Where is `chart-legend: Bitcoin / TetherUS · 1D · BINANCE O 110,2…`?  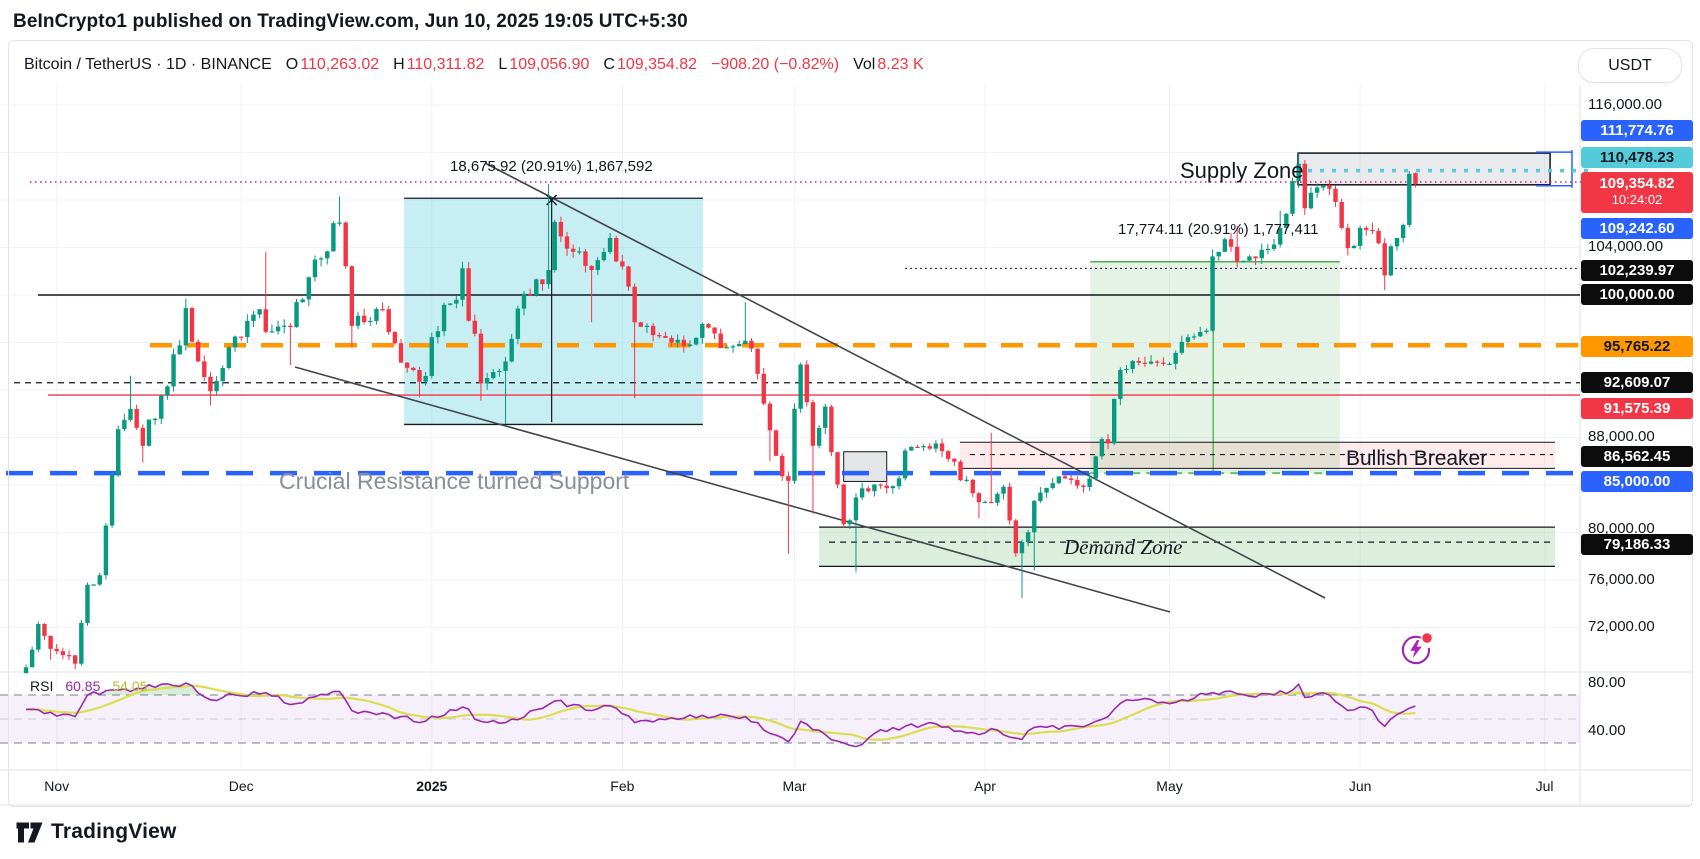
chart-legend: Bitcoin / TetherUS · 1D · BINANCE O 110,2… is located at coordinates (474, 65).